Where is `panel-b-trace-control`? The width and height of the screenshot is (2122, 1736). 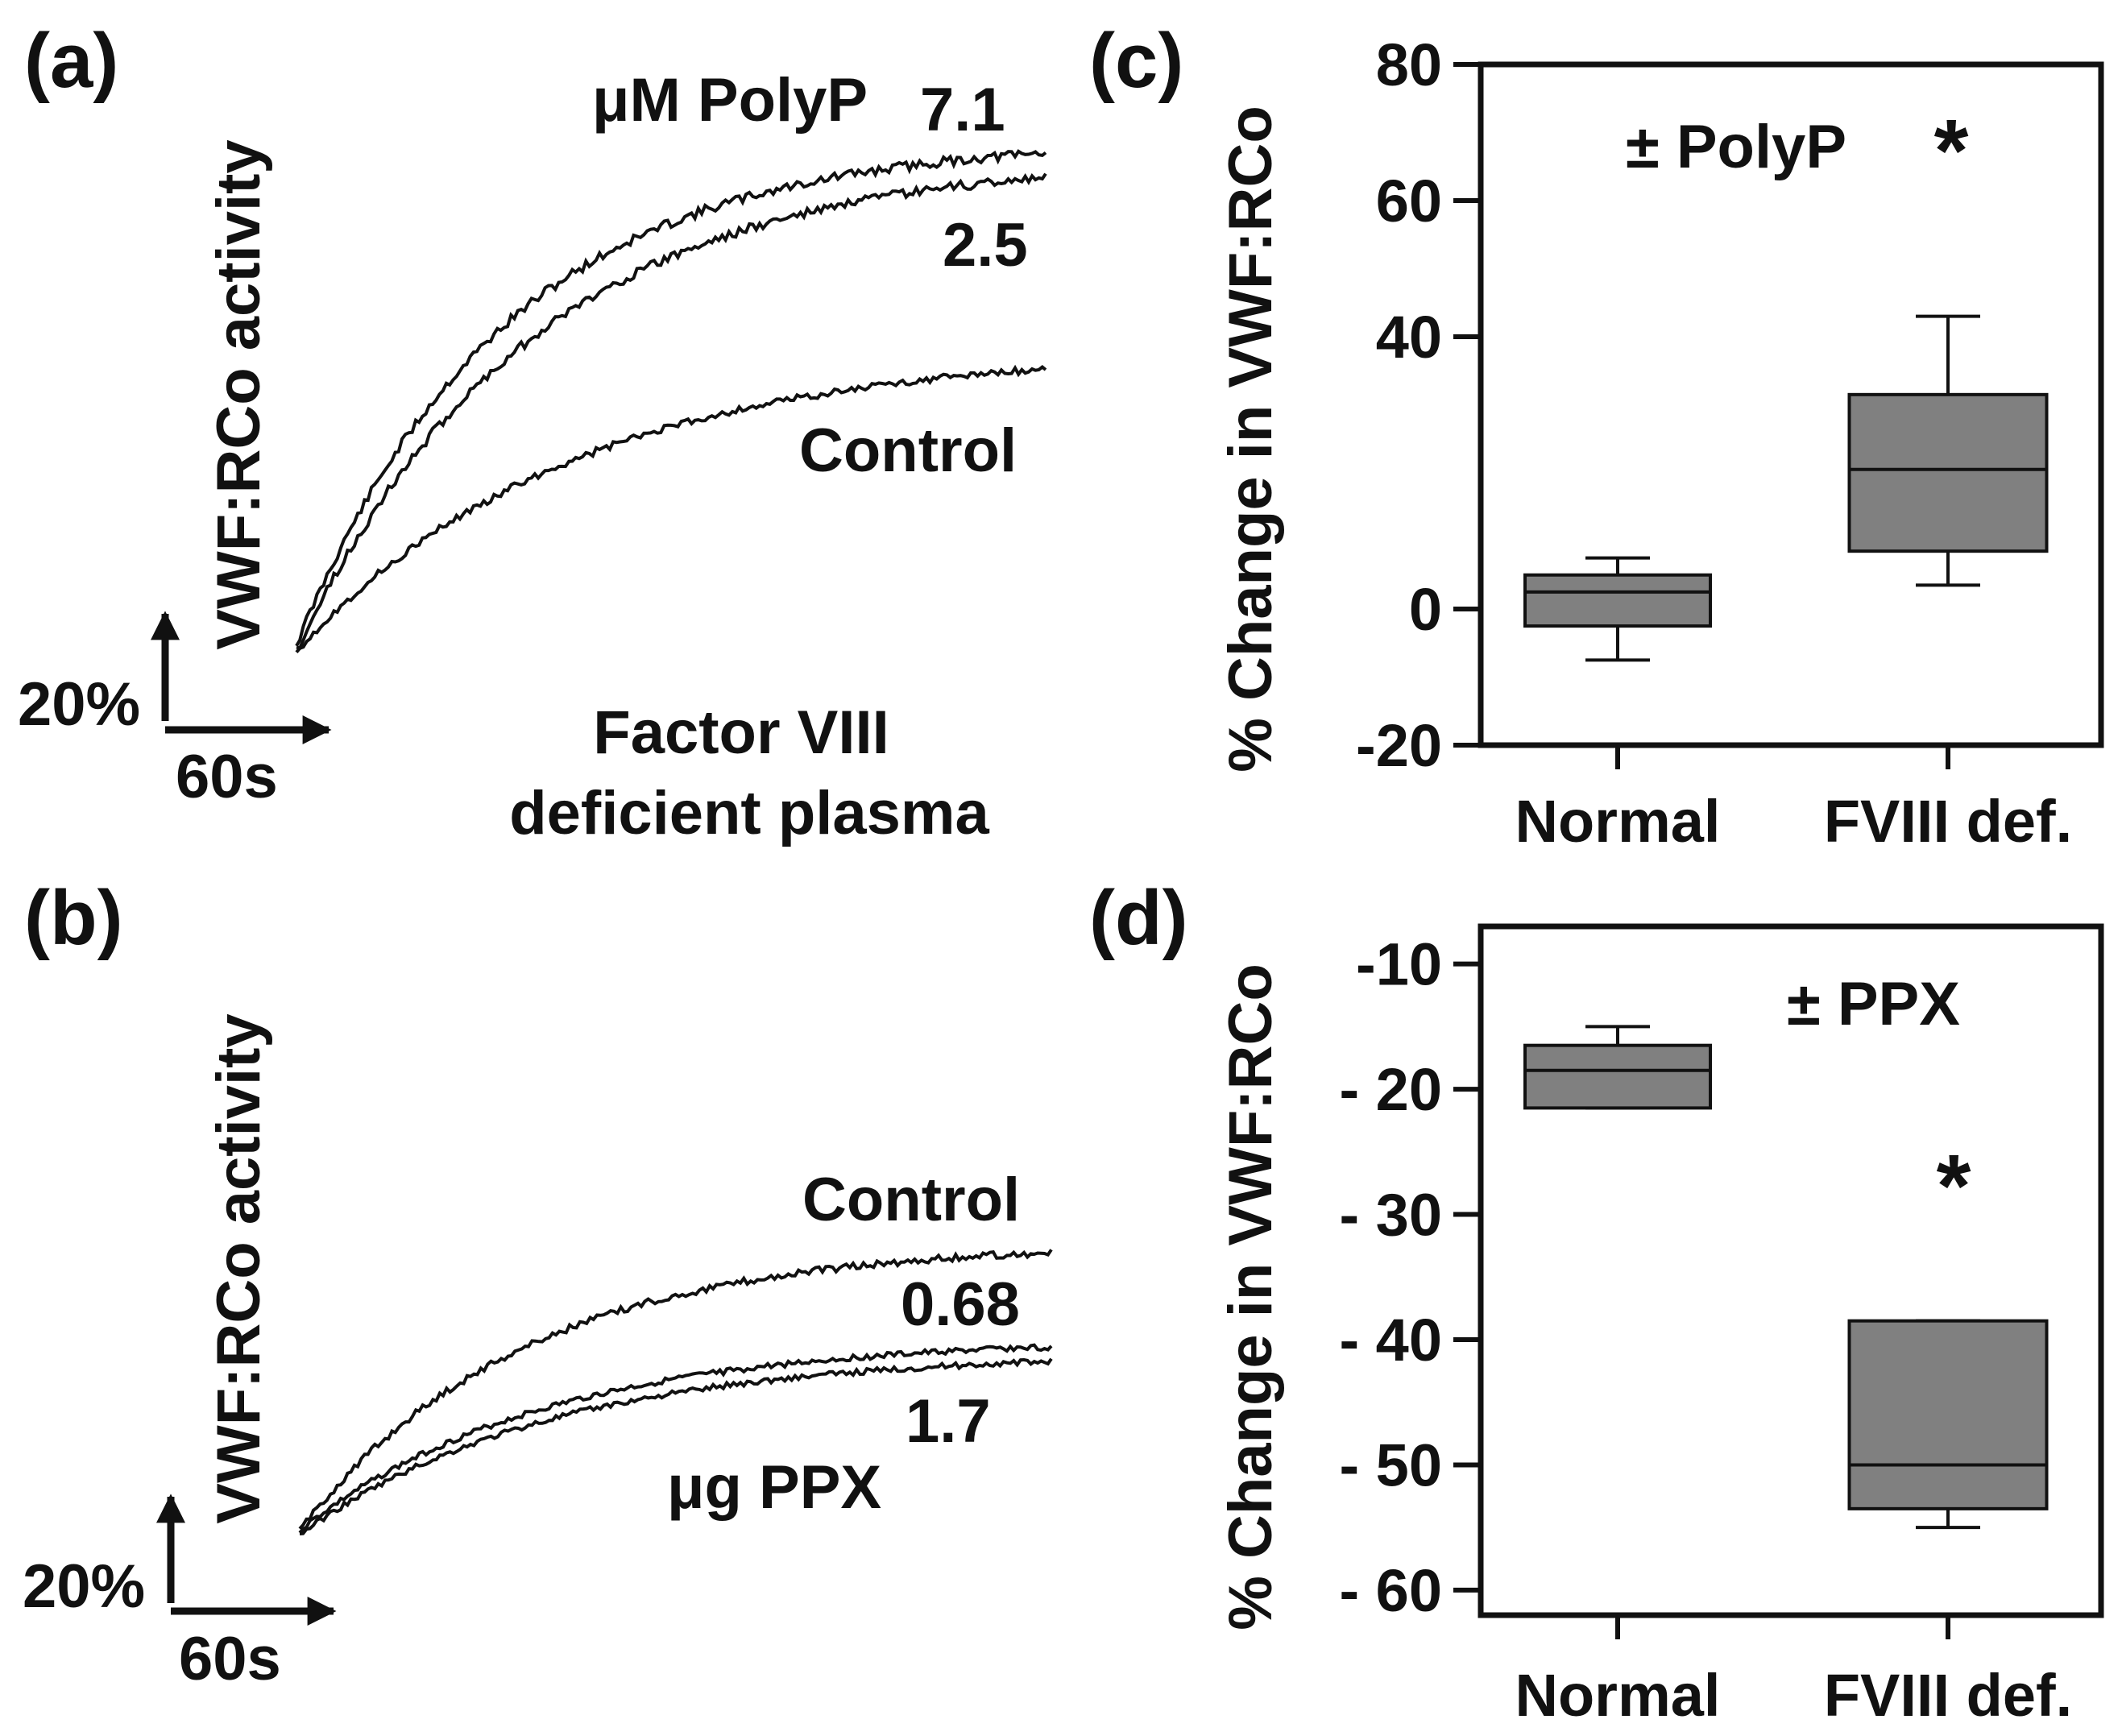 panel-b-trace-control is located at coordinates (675, 1390).